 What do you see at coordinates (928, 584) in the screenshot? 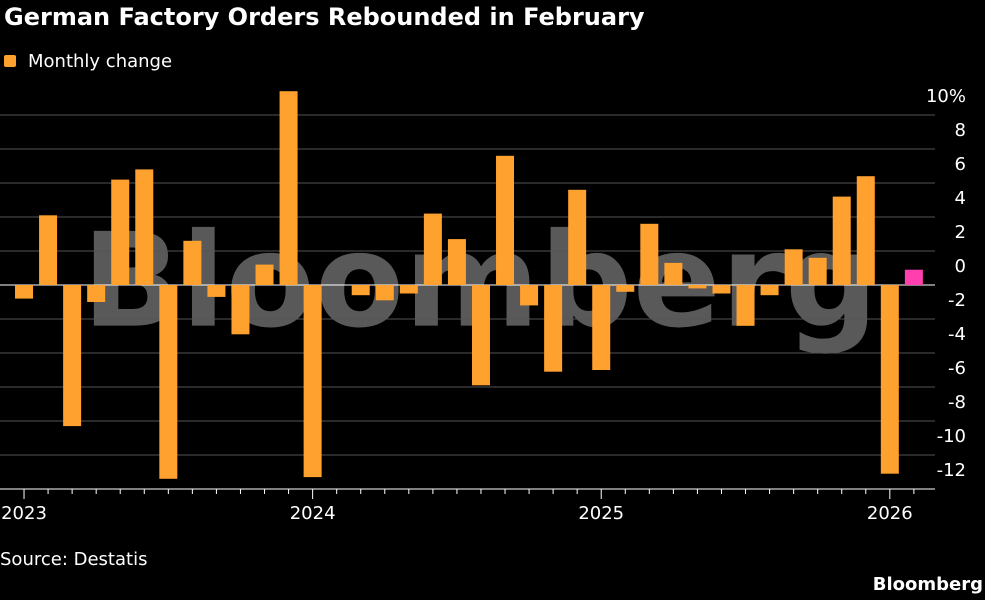
I see `brand: Bloomberg` at bounding box center [928, 584].